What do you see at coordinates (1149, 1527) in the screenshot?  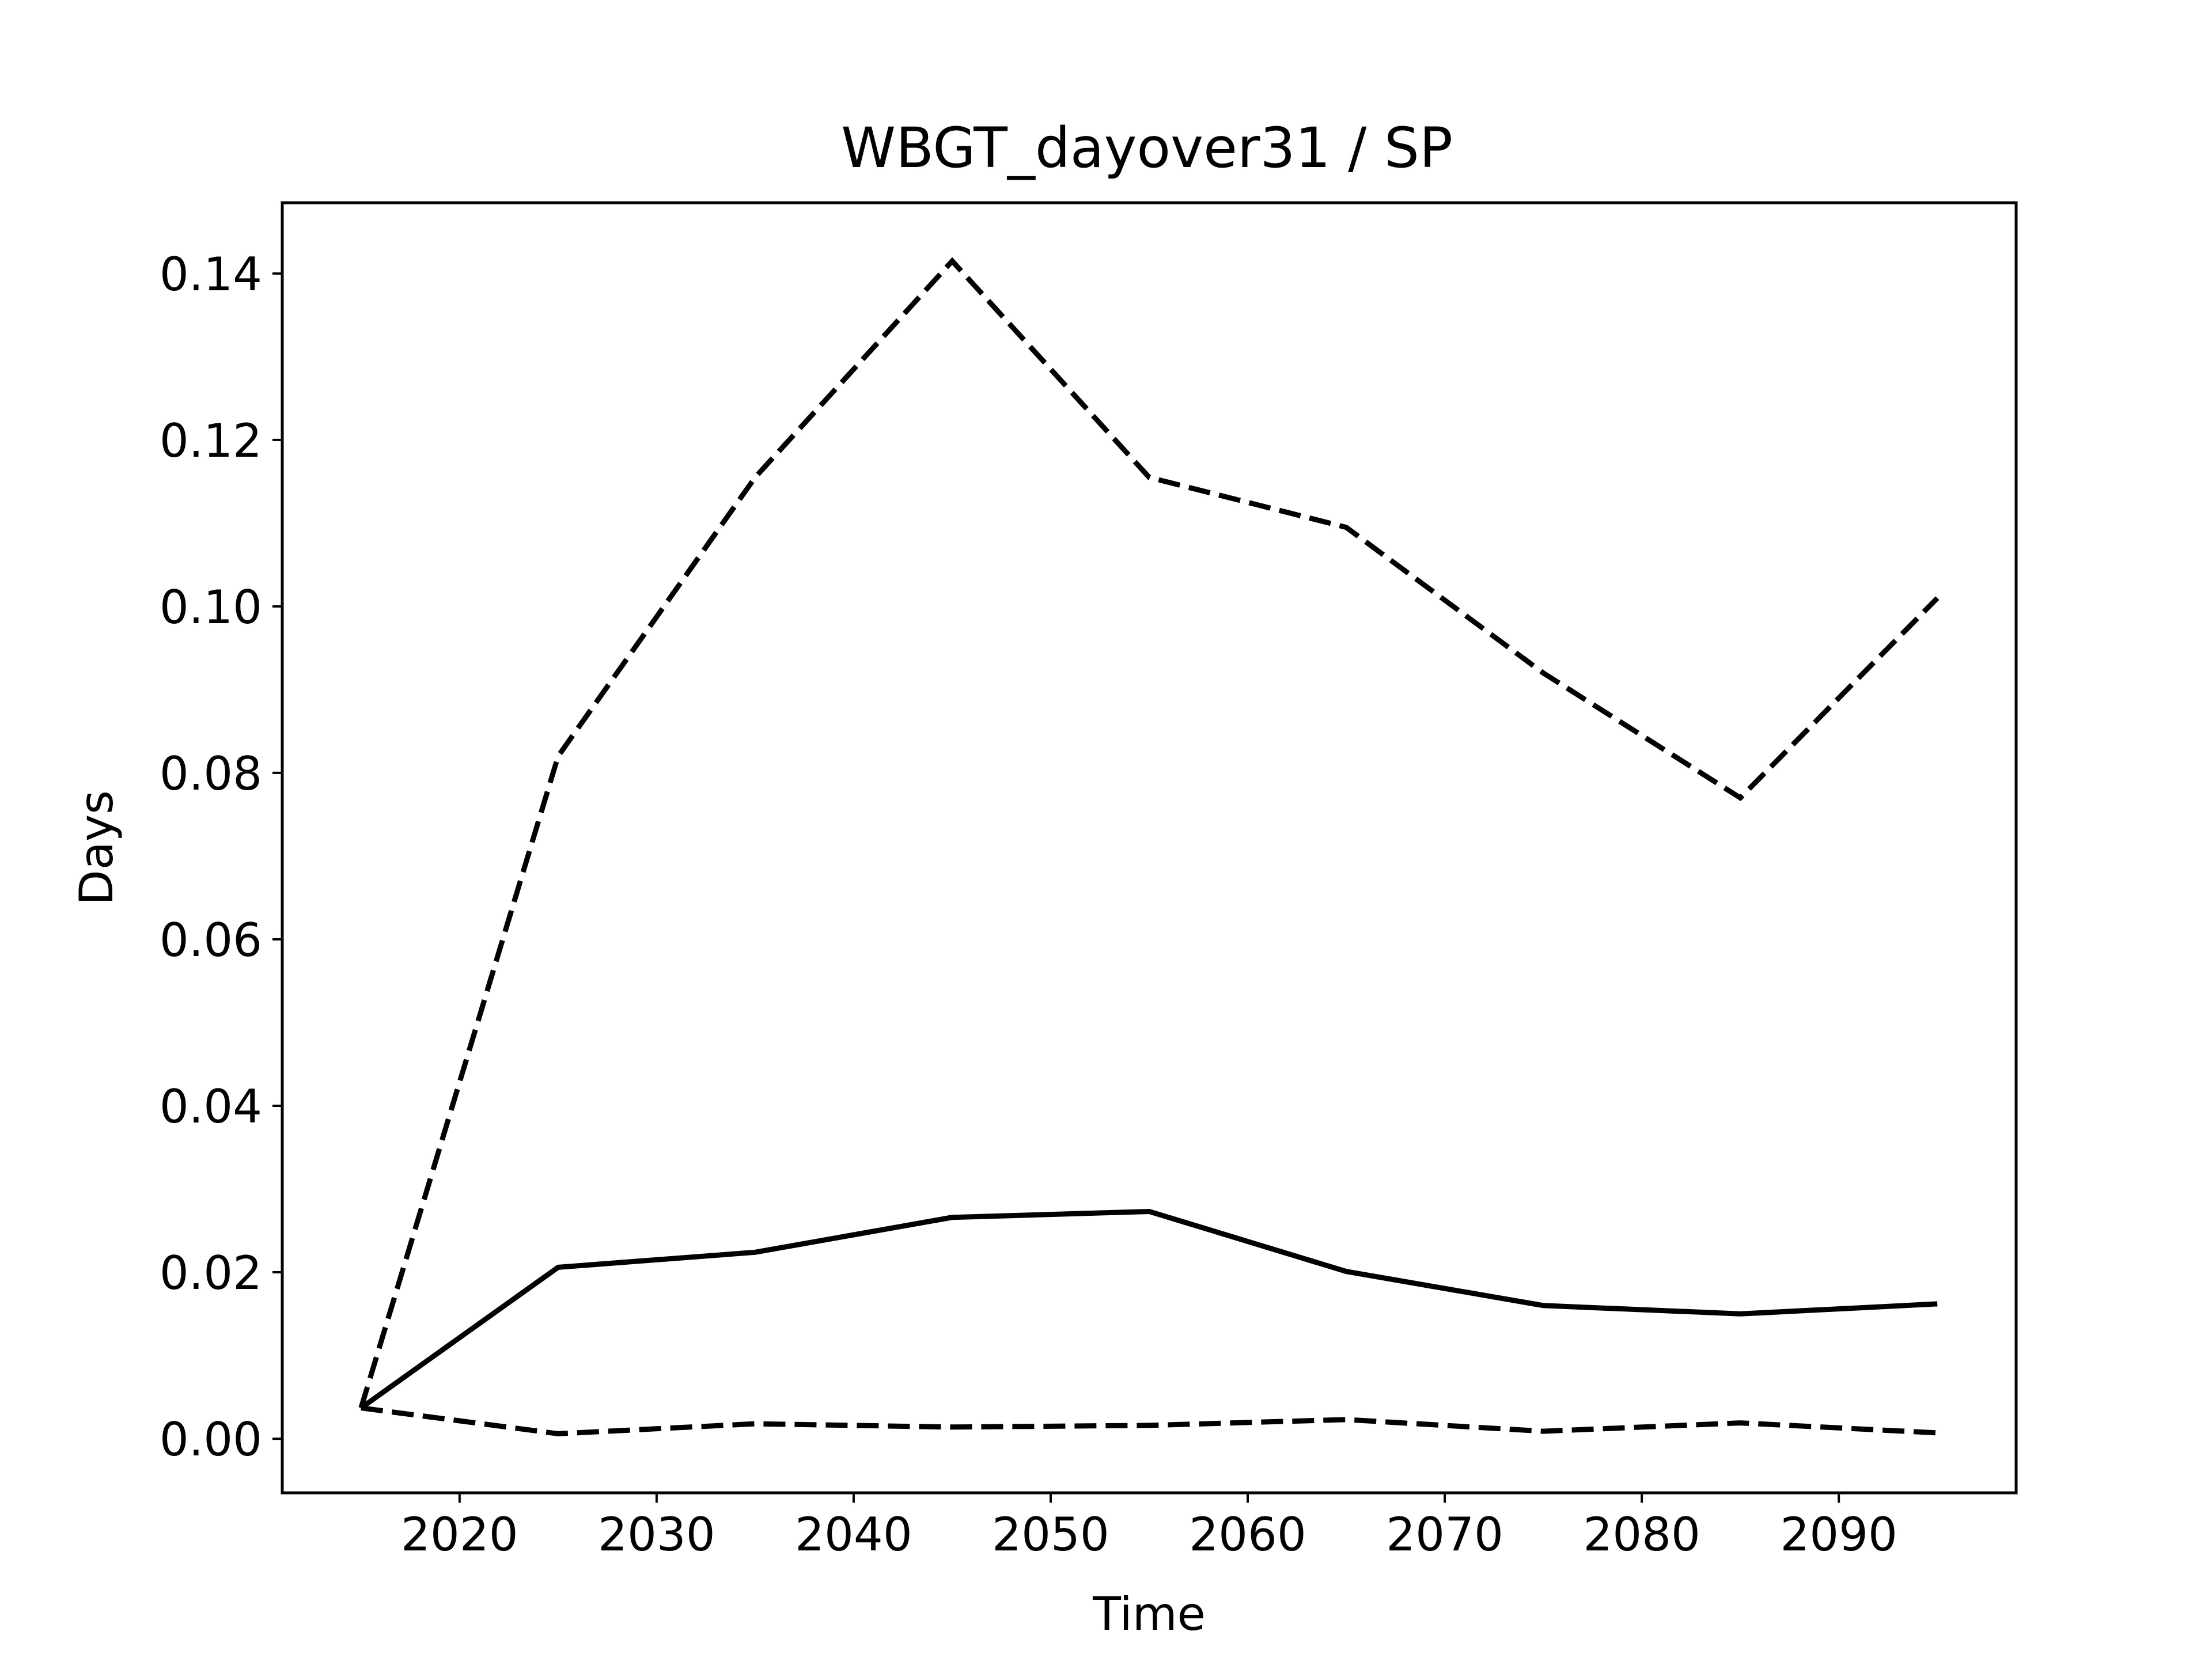 I see `x-axis-ticks: 2020 2030 2040 2050 2060 2070 2080 2090` at bounding box center [1149, 1527].